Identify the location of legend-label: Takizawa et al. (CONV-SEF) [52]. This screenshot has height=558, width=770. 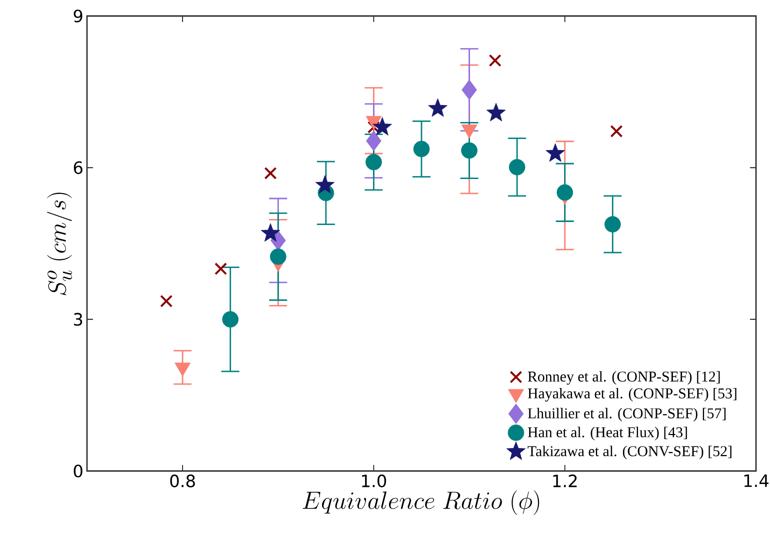
(630, 453).